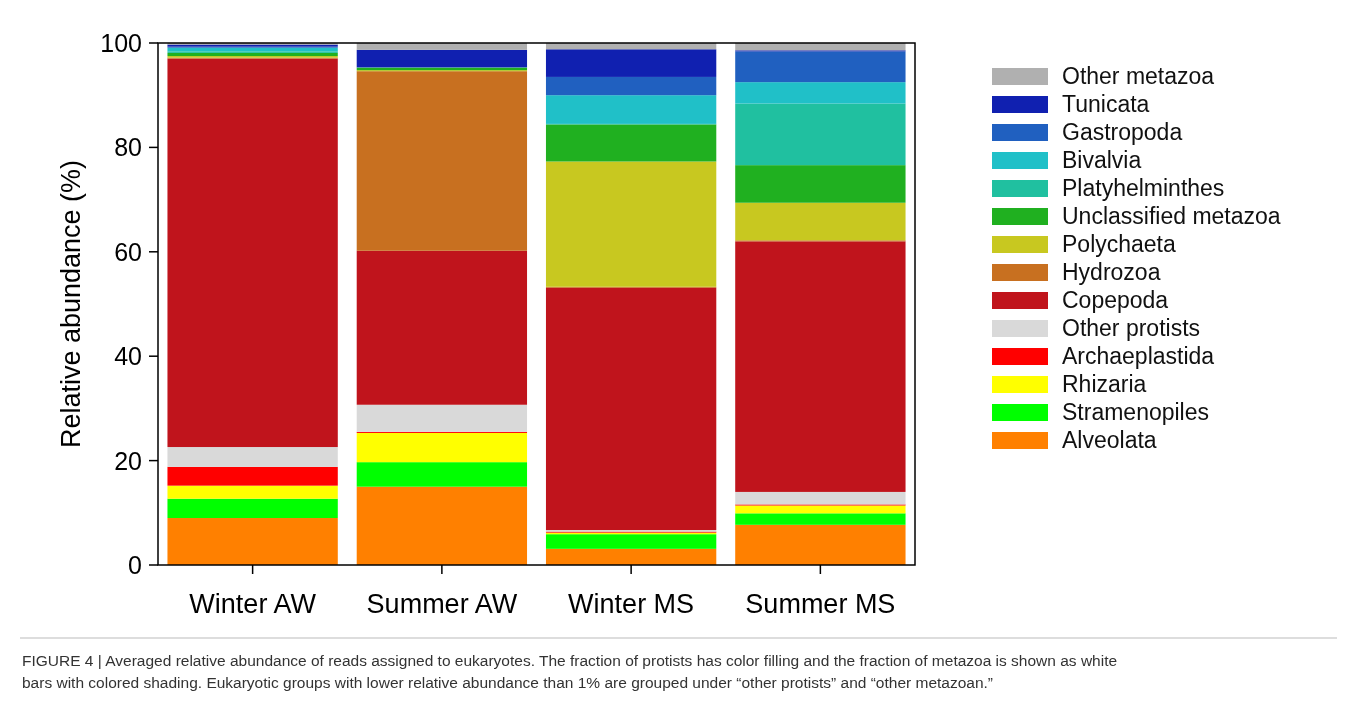  Describe the element at coordinates (631, 604) in the screenshot. I see `x-tick-label: Winter MS` at that location.